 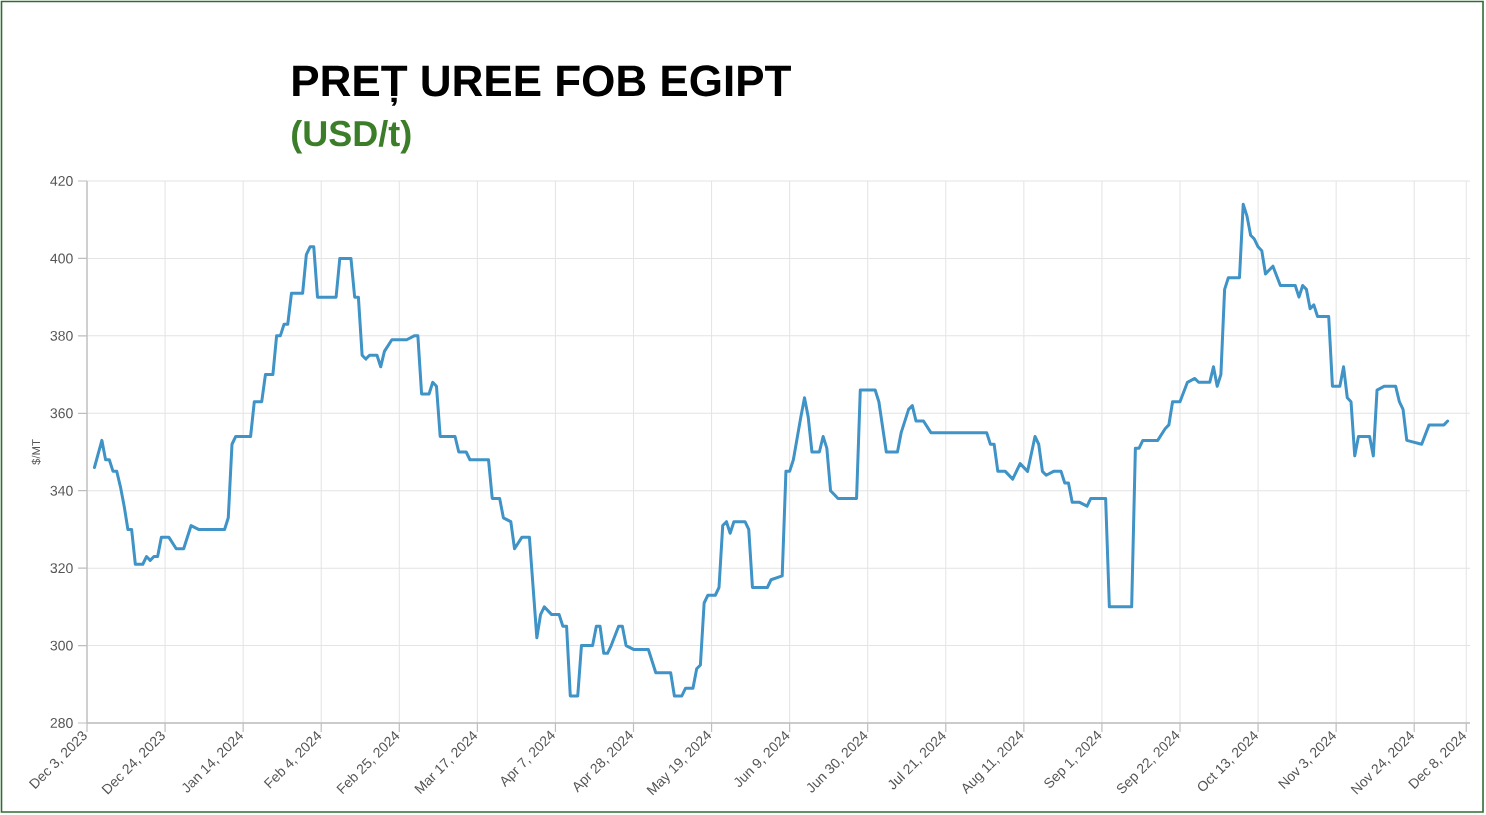 I want to click on chart-subtitle: (USD/t), so click(x=351, y=136).